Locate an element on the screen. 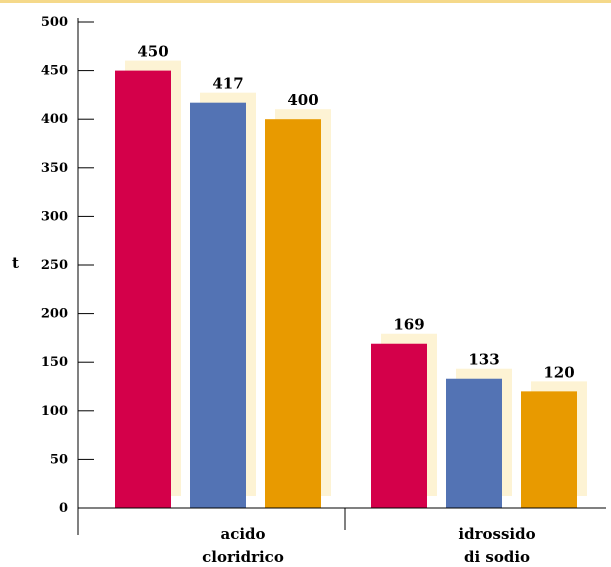  y-tick-label: 150 is located at coordinates (54, 362).